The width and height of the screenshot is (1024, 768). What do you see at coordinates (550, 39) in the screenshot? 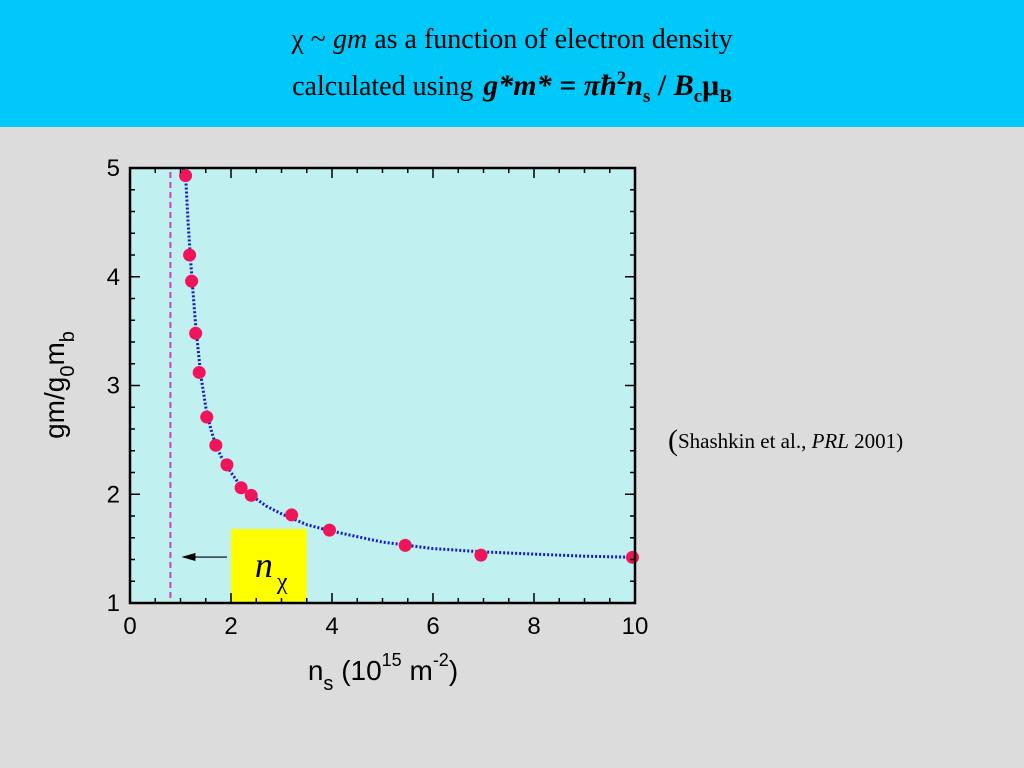
I see `title-rest: as a function of electron density` at bounding box center [550, 39].